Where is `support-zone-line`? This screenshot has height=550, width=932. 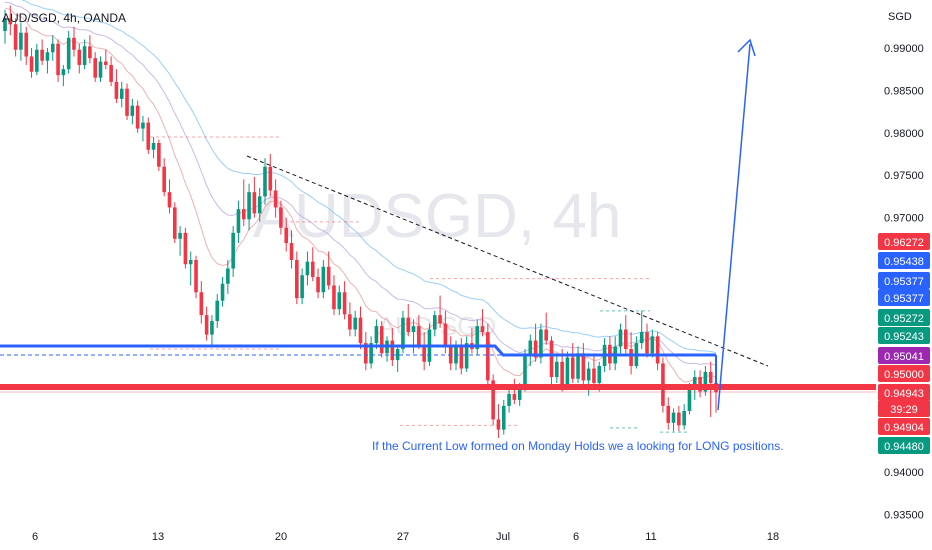
support-zone-line is located at coordinates (438, 387).